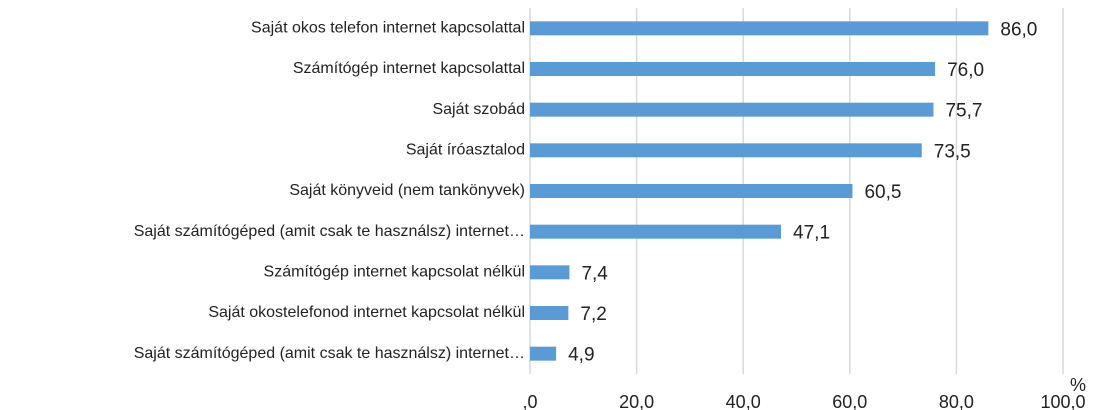  Describe the element at coordinates (394, 272) in the screenshot. I see `y-tick-label: Számítógép internet kapcsolat nélkül` at that location.